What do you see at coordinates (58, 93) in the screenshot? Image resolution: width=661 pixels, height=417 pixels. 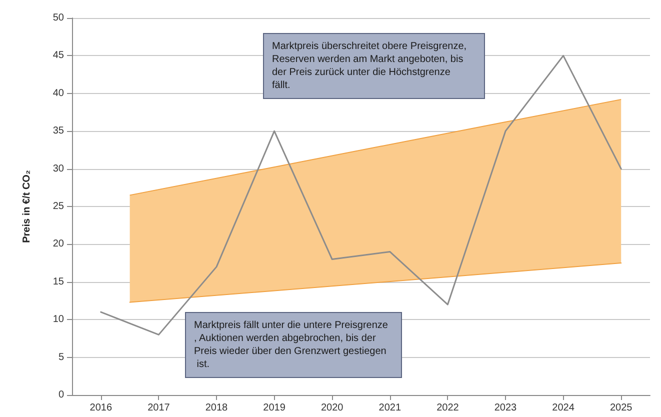 I see `y-tick-label: 40` at bounding box center [58, 93].